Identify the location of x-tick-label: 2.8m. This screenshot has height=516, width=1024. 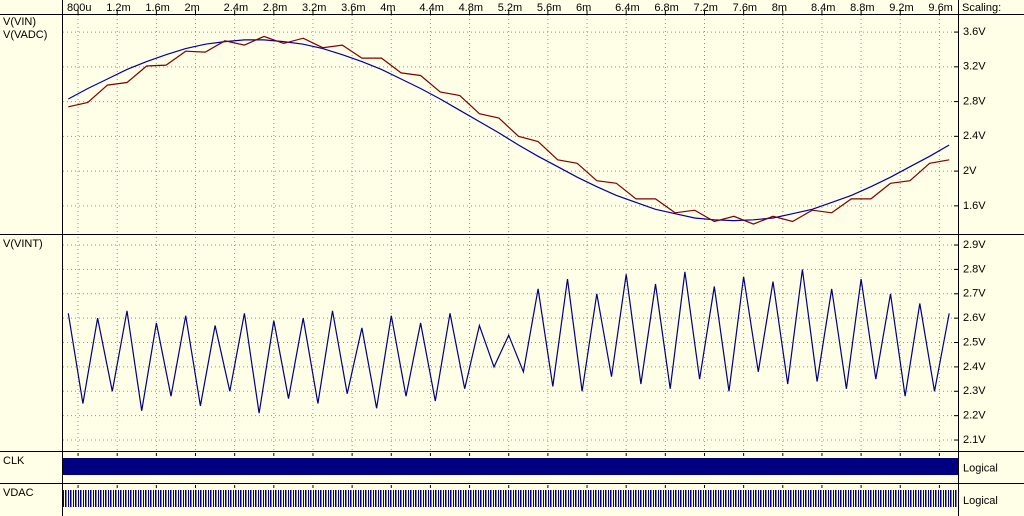
(275, 8).